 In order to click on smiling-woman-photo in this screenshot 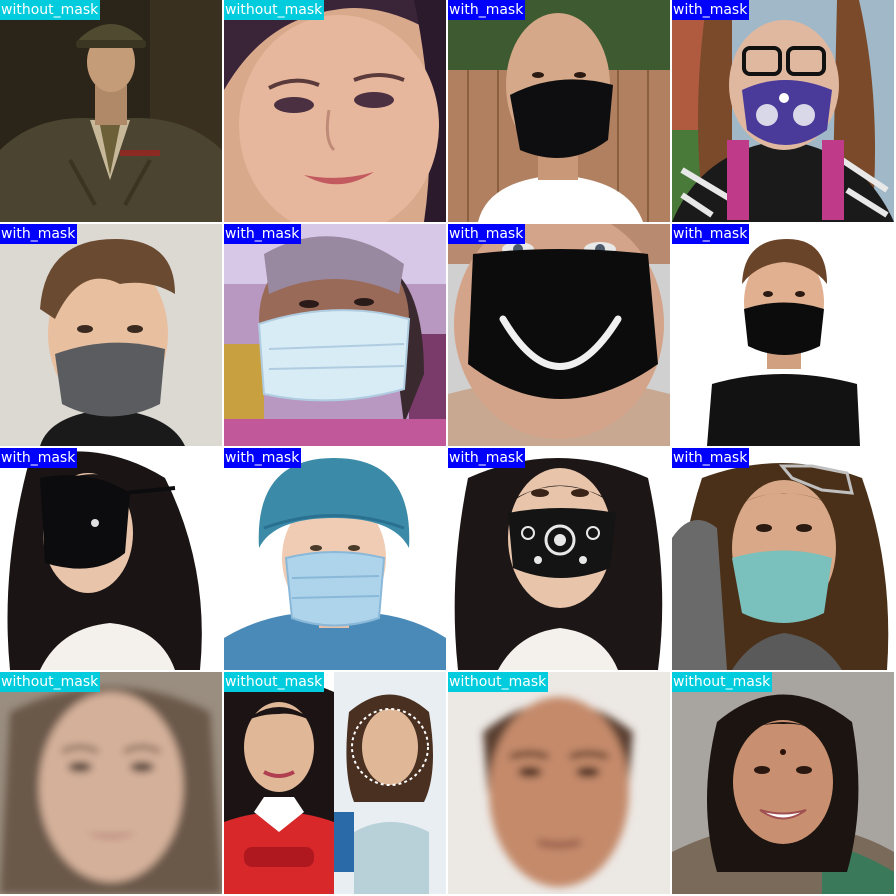, I will do `click(783, 783)`.